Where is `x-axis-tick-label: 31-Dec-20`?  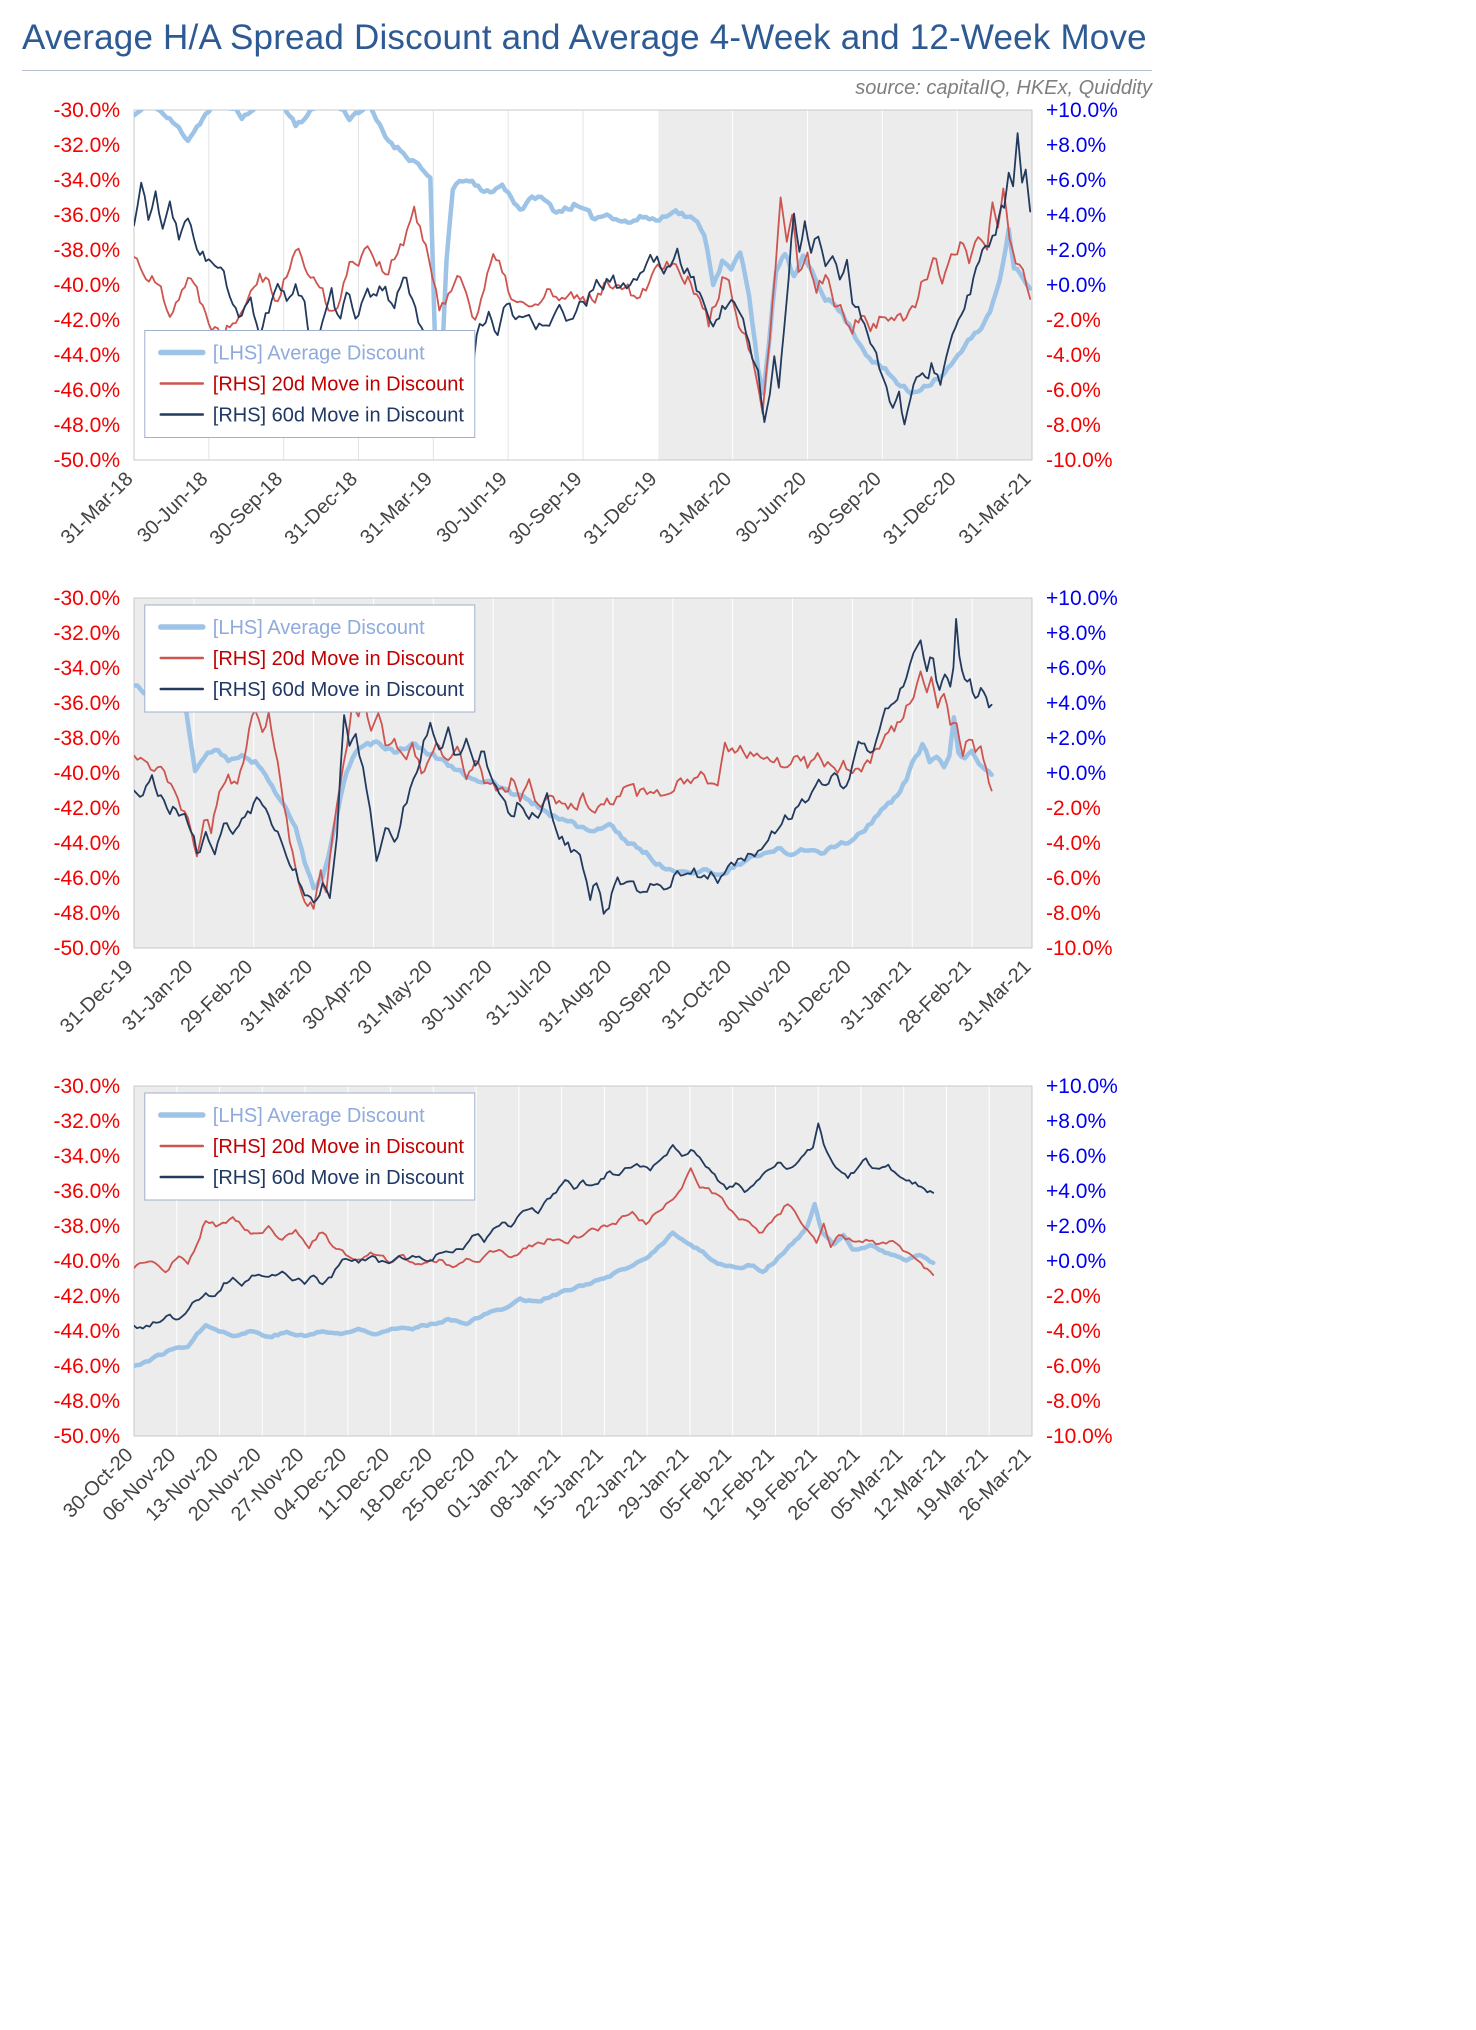 x-axis-tick-label: 31-Dec-20 is located at coordinates (920, 509).